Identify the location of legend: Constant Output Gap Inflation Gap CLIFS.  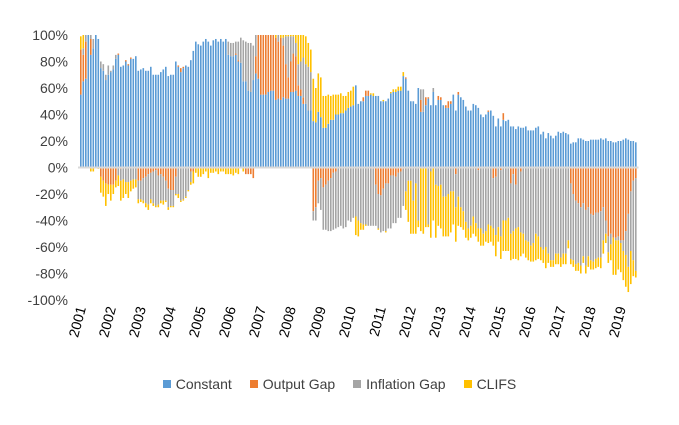
(339, 384).